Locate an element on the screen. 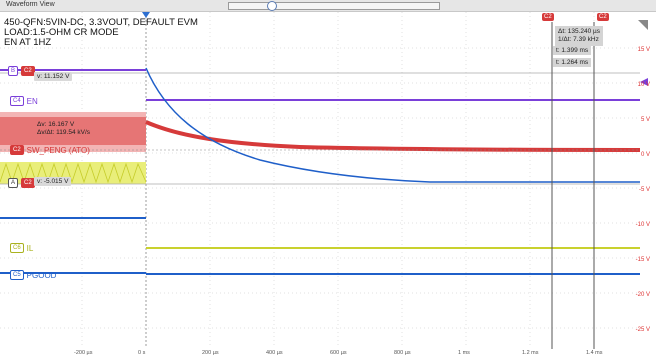 This screenshot has width=656, height=361. voltage-tick-label: 15 V is located at coordinates (643, 50).